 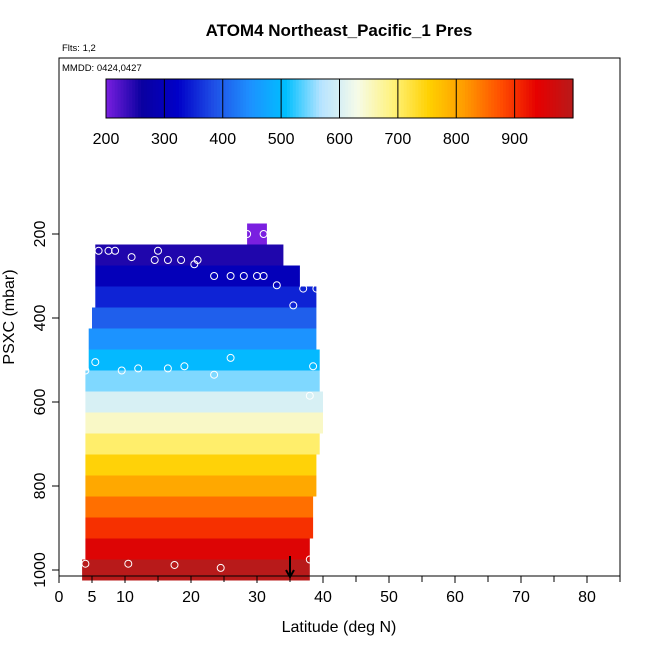 I want to click on colorbar-tick-label: 500, so click(x=281, y=139).